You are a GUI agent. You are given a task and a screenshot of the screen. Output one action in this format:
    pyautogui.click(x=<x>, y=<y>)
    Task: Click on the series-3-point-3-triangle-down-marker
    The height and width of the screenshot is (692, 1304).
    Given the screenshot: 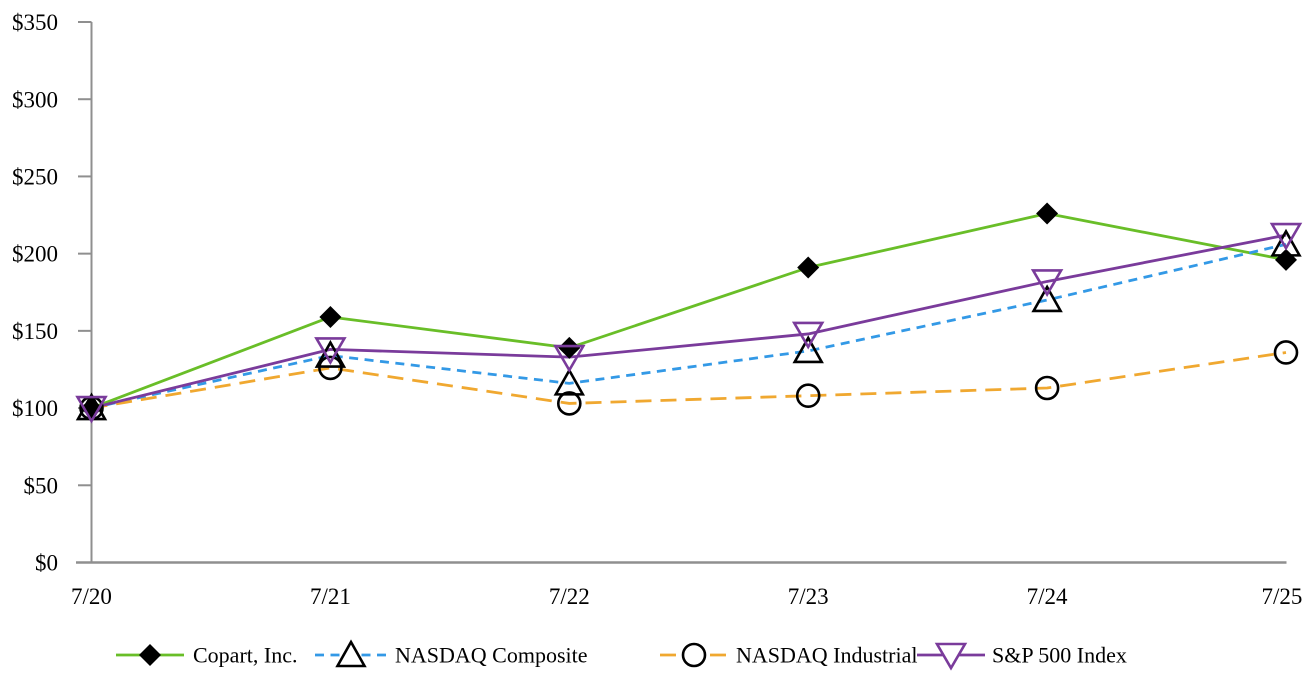 What is the action you would take?
    pyautogui.click(x=808, y=335)
    